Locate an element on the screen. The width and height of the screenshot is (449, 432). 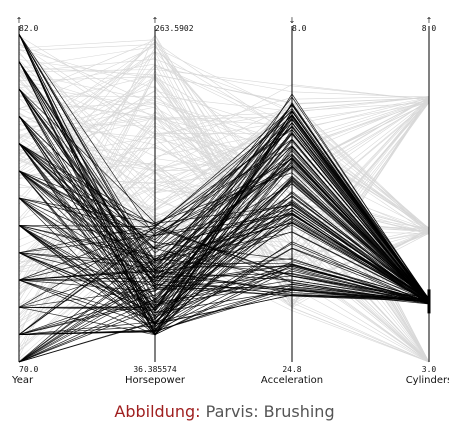
caption-label: Abbildung: is located at coordinates (157, 411).